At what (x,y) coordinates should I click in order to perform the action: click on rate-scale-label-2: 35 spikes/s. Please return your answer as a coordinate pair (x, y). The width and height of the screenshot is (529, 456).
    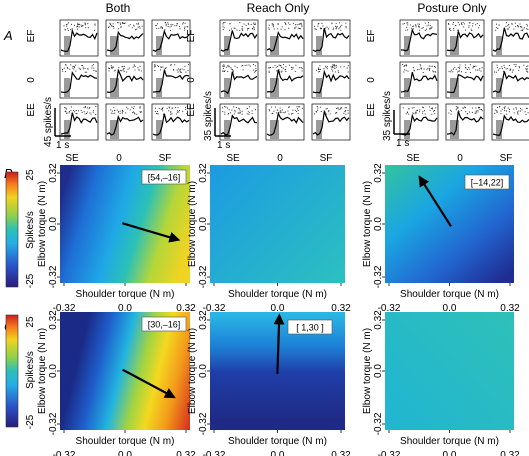
    Looking at the image, I should click on (208, 116).